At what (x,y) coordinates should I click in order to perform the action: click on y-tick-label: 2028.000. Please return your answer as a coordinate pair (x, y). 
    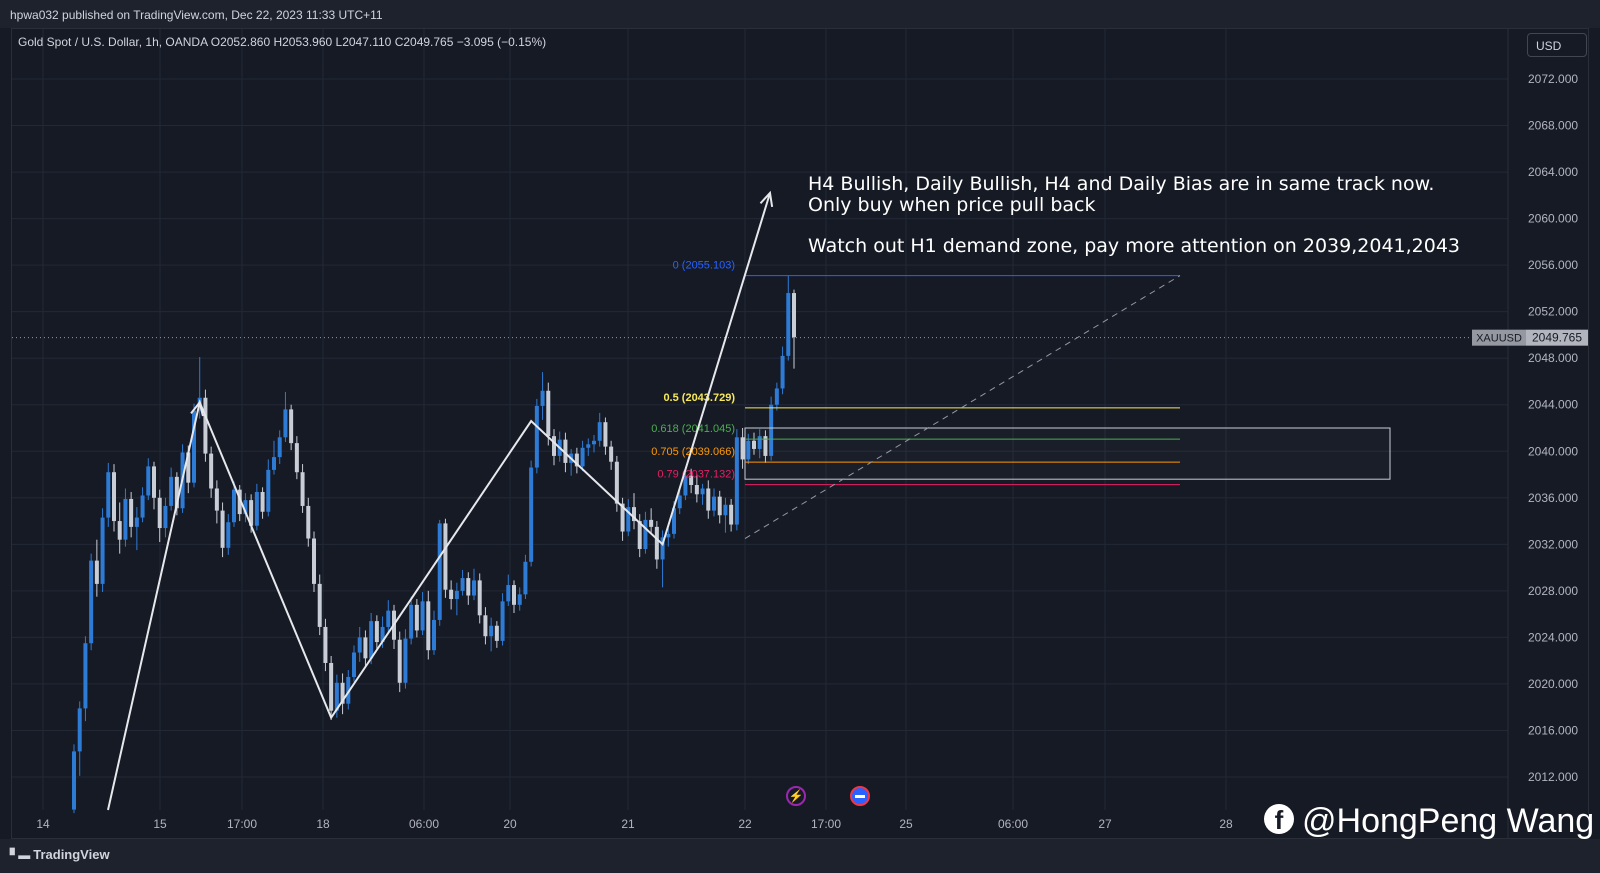
    Looking at the image, I should click on (1553, 591).